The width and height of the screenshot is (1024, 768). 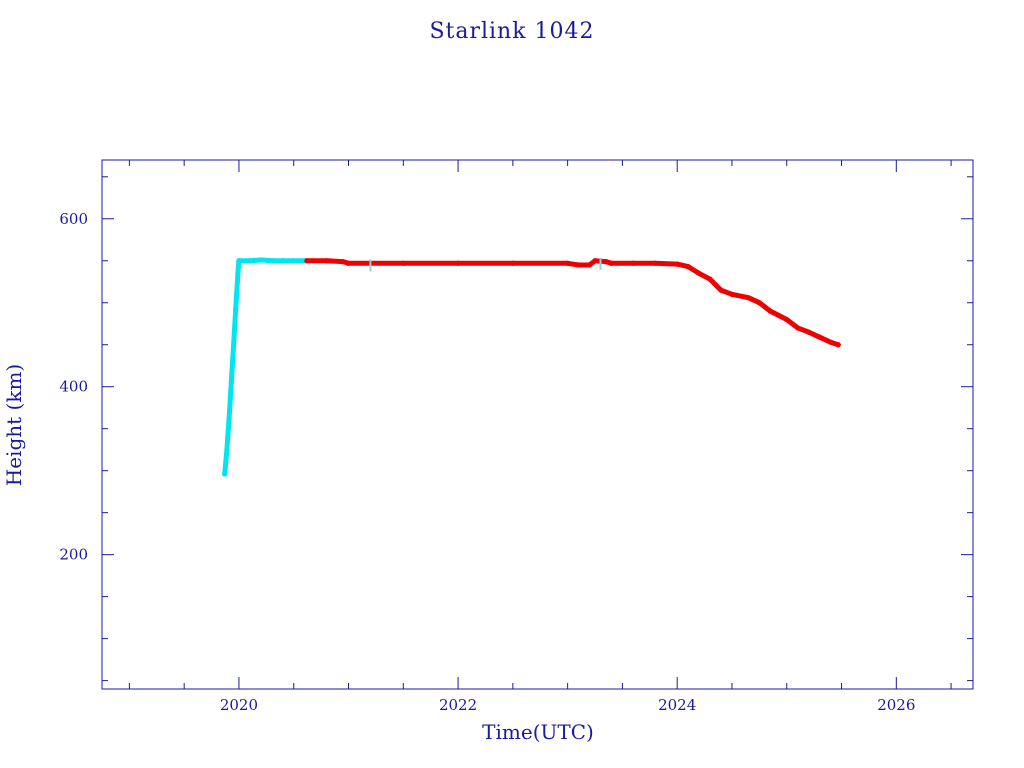 What do you see at coordinates (266, 367) in the screenshot?
I see `series-line` at bounding box center [266, 367].